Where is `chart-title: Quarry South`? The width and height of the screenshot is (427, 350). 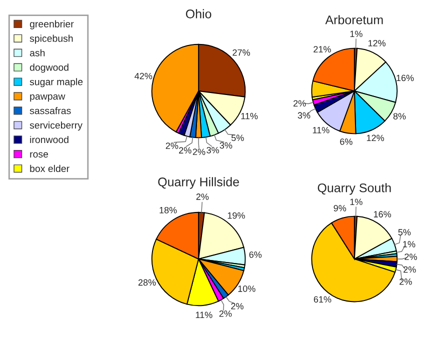
chart-title: Quarry South is located at coordinates (354, 189).